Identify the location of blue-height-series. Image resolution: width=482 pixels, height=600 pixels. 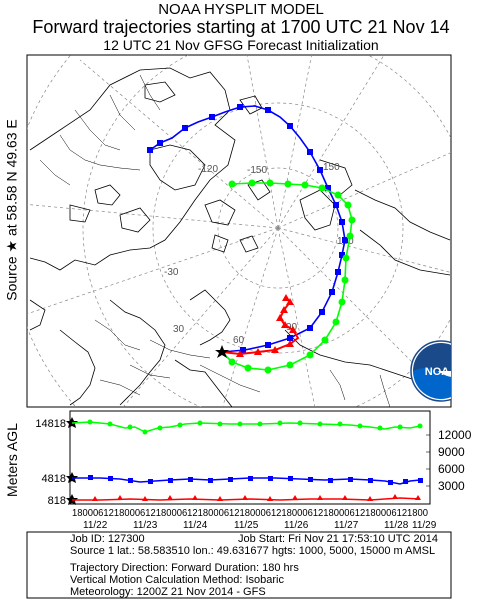
(247, 480).